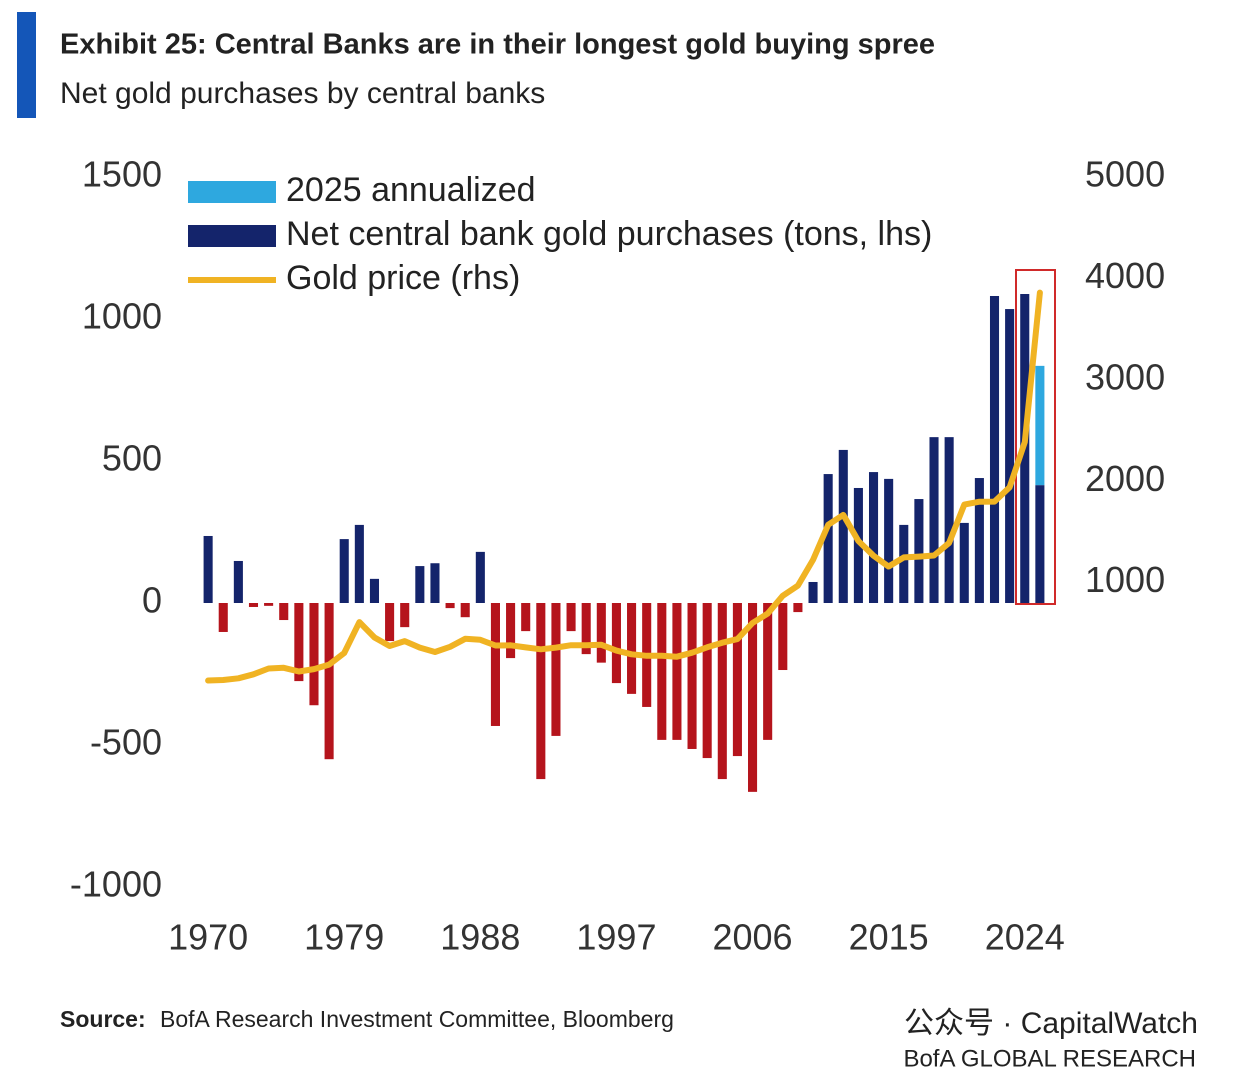 This screenshot has height=1075, width=1241. What do you see at coordinates (1125, 579) in the screenshot?
I see `y2-tick-label: 1000` at bounding box center [1125, 579].